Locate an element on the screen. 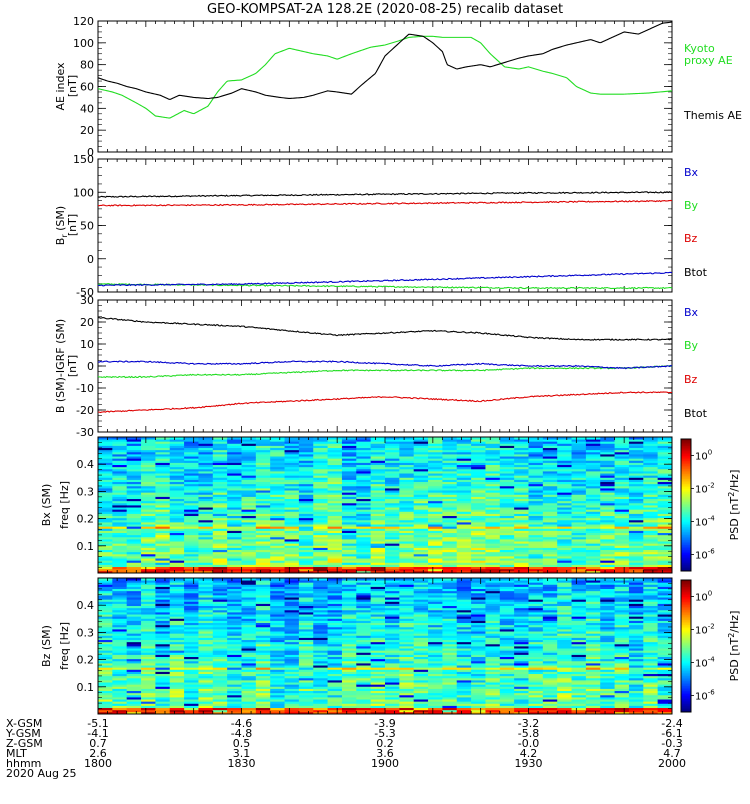 The height and width of the screenshot is (804, 750). y-tick-label: 120 is located at coordinates (83, 21).